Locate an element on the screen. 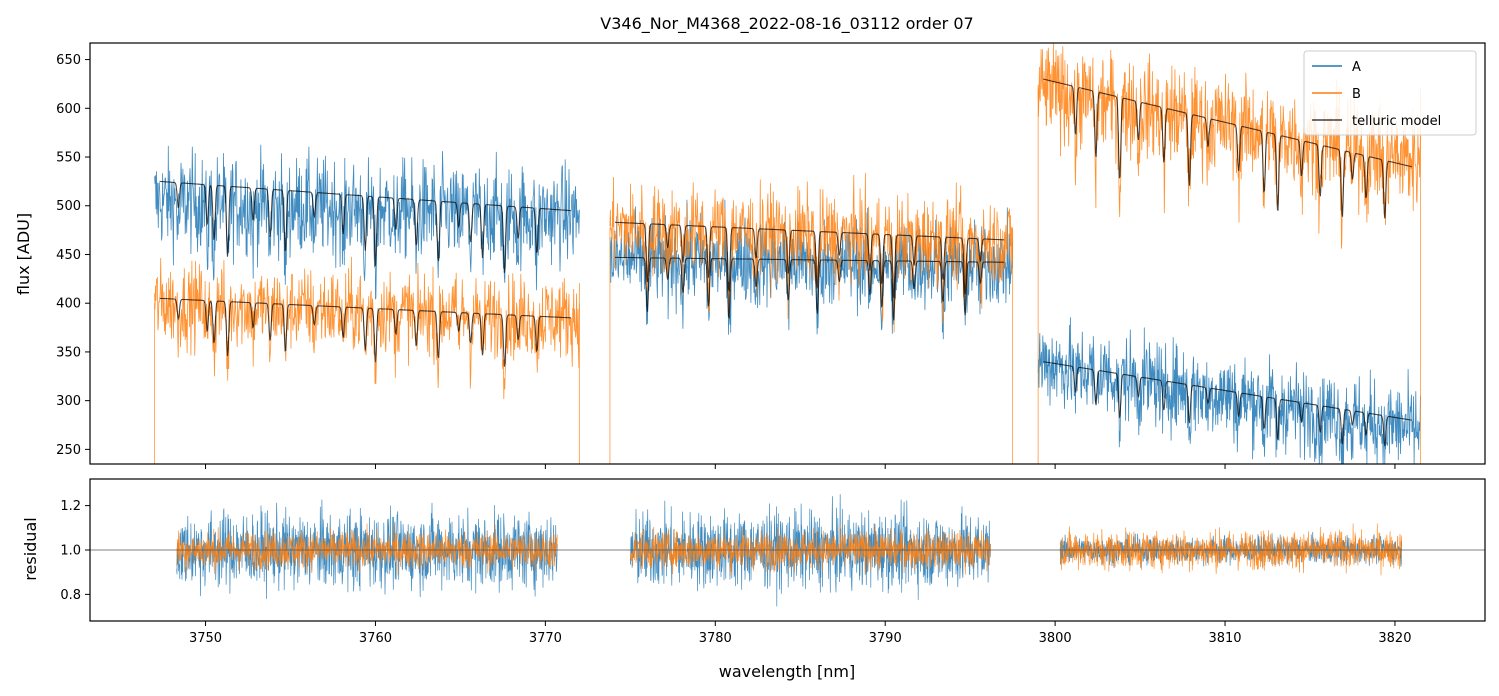  residual-xtick-label: 3810 is located at coordinates (1224, 638).